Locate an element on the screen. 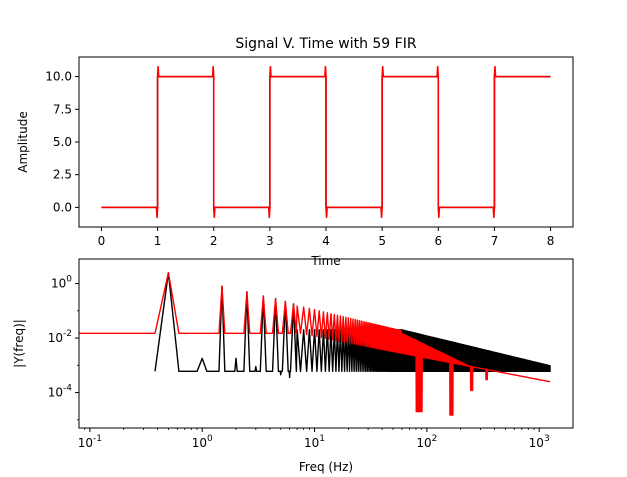 The height and width of the screenshot is (477, 627). x-tick-label: 3 is located at coordinates (270, 241).